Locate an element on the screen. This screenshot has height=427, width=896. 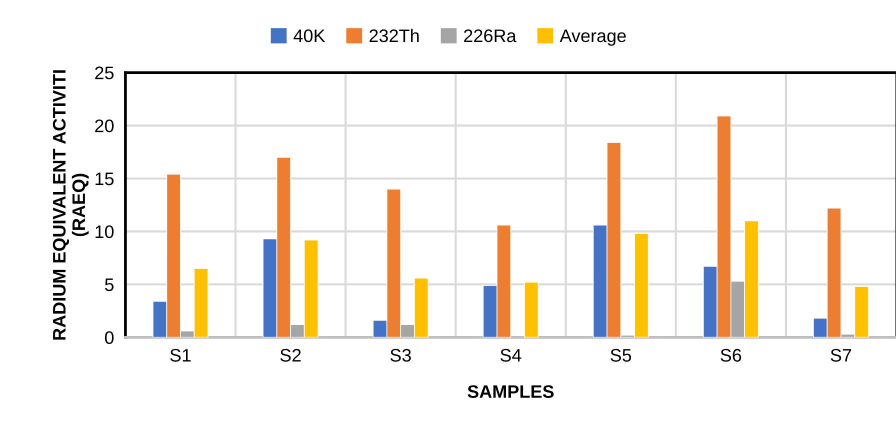
x-tick-label: S3 is located at coordinates (400, 355).